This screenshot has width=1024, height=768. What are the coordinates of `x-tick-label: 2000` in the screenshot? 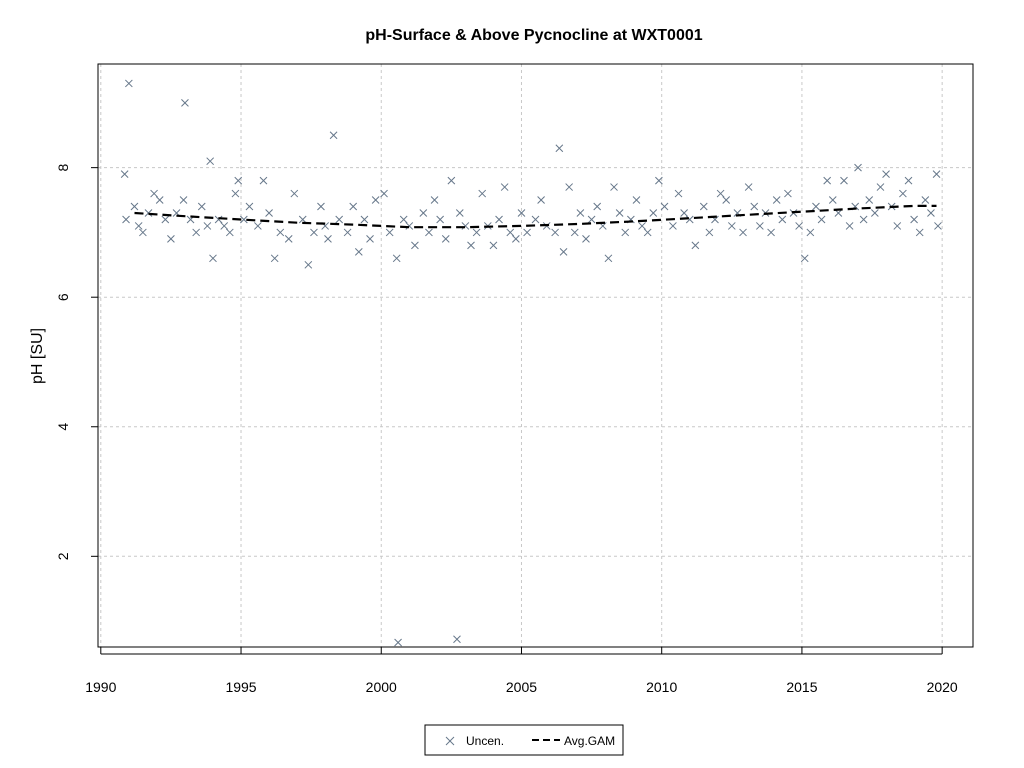 It's located at (381, 687).